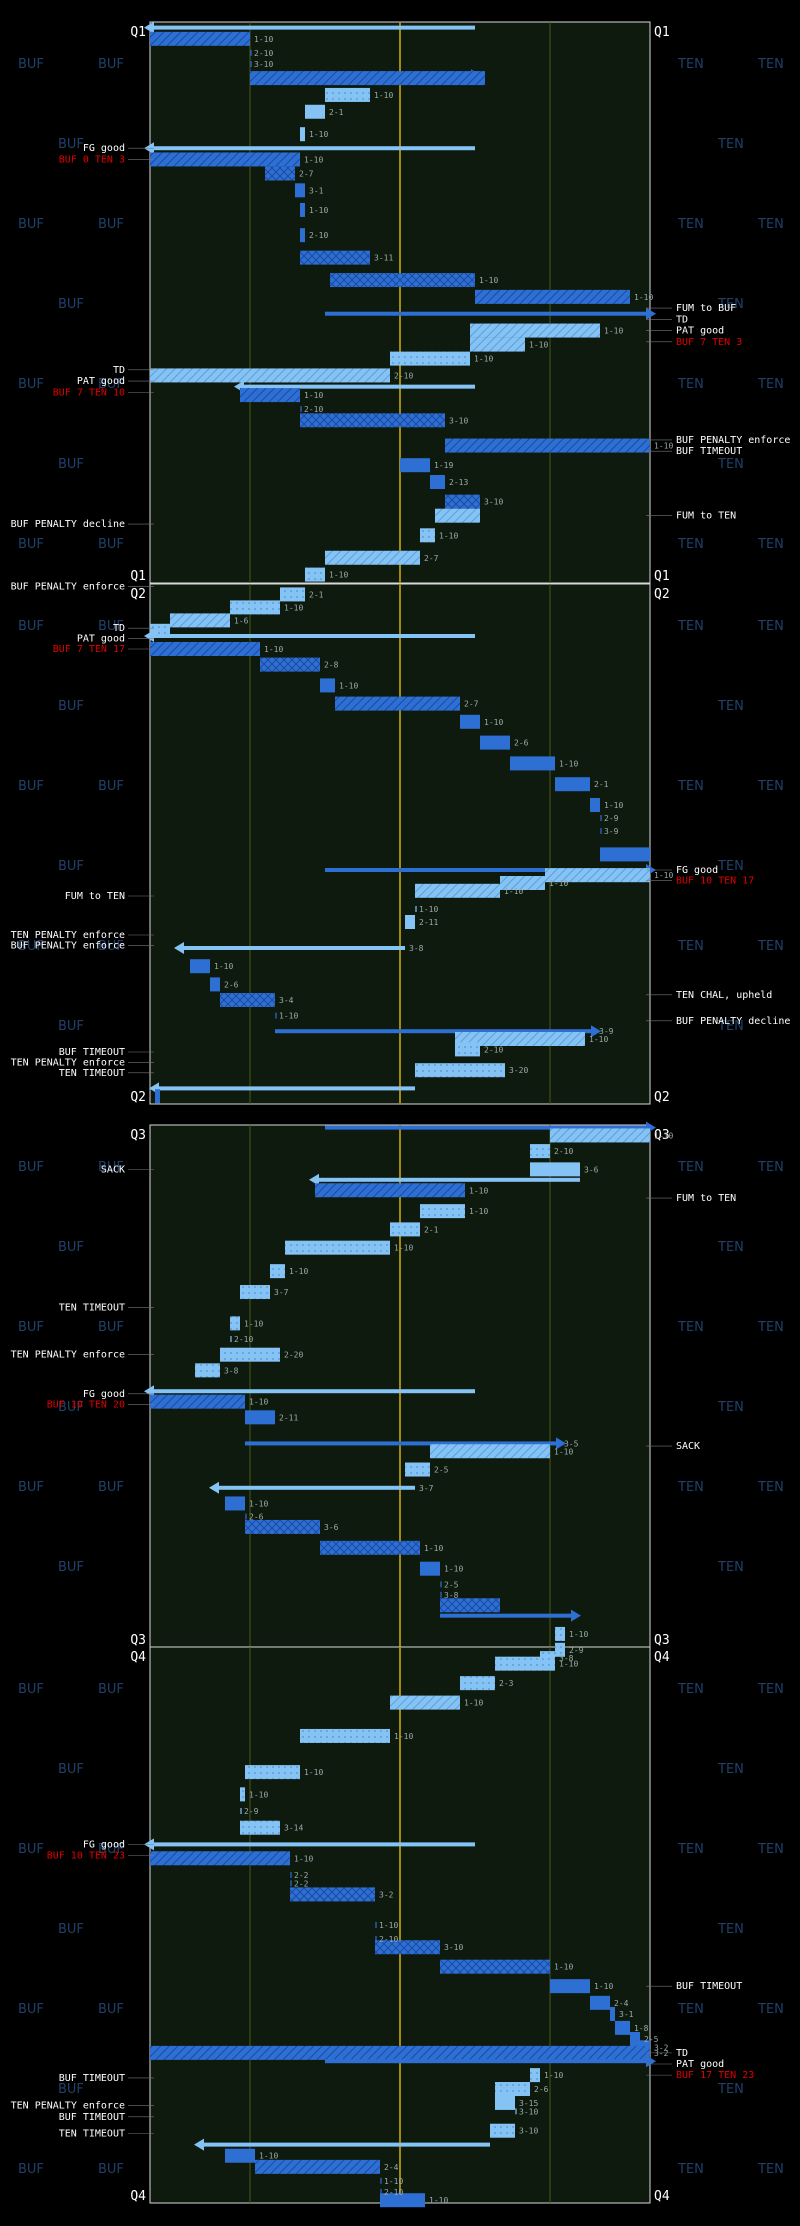 The width and height of the screenshot is (800, 2226). Describe the element at coordinates (506, 1683) in the screenshot. I see `down-distance-label: 2-3` at that location.